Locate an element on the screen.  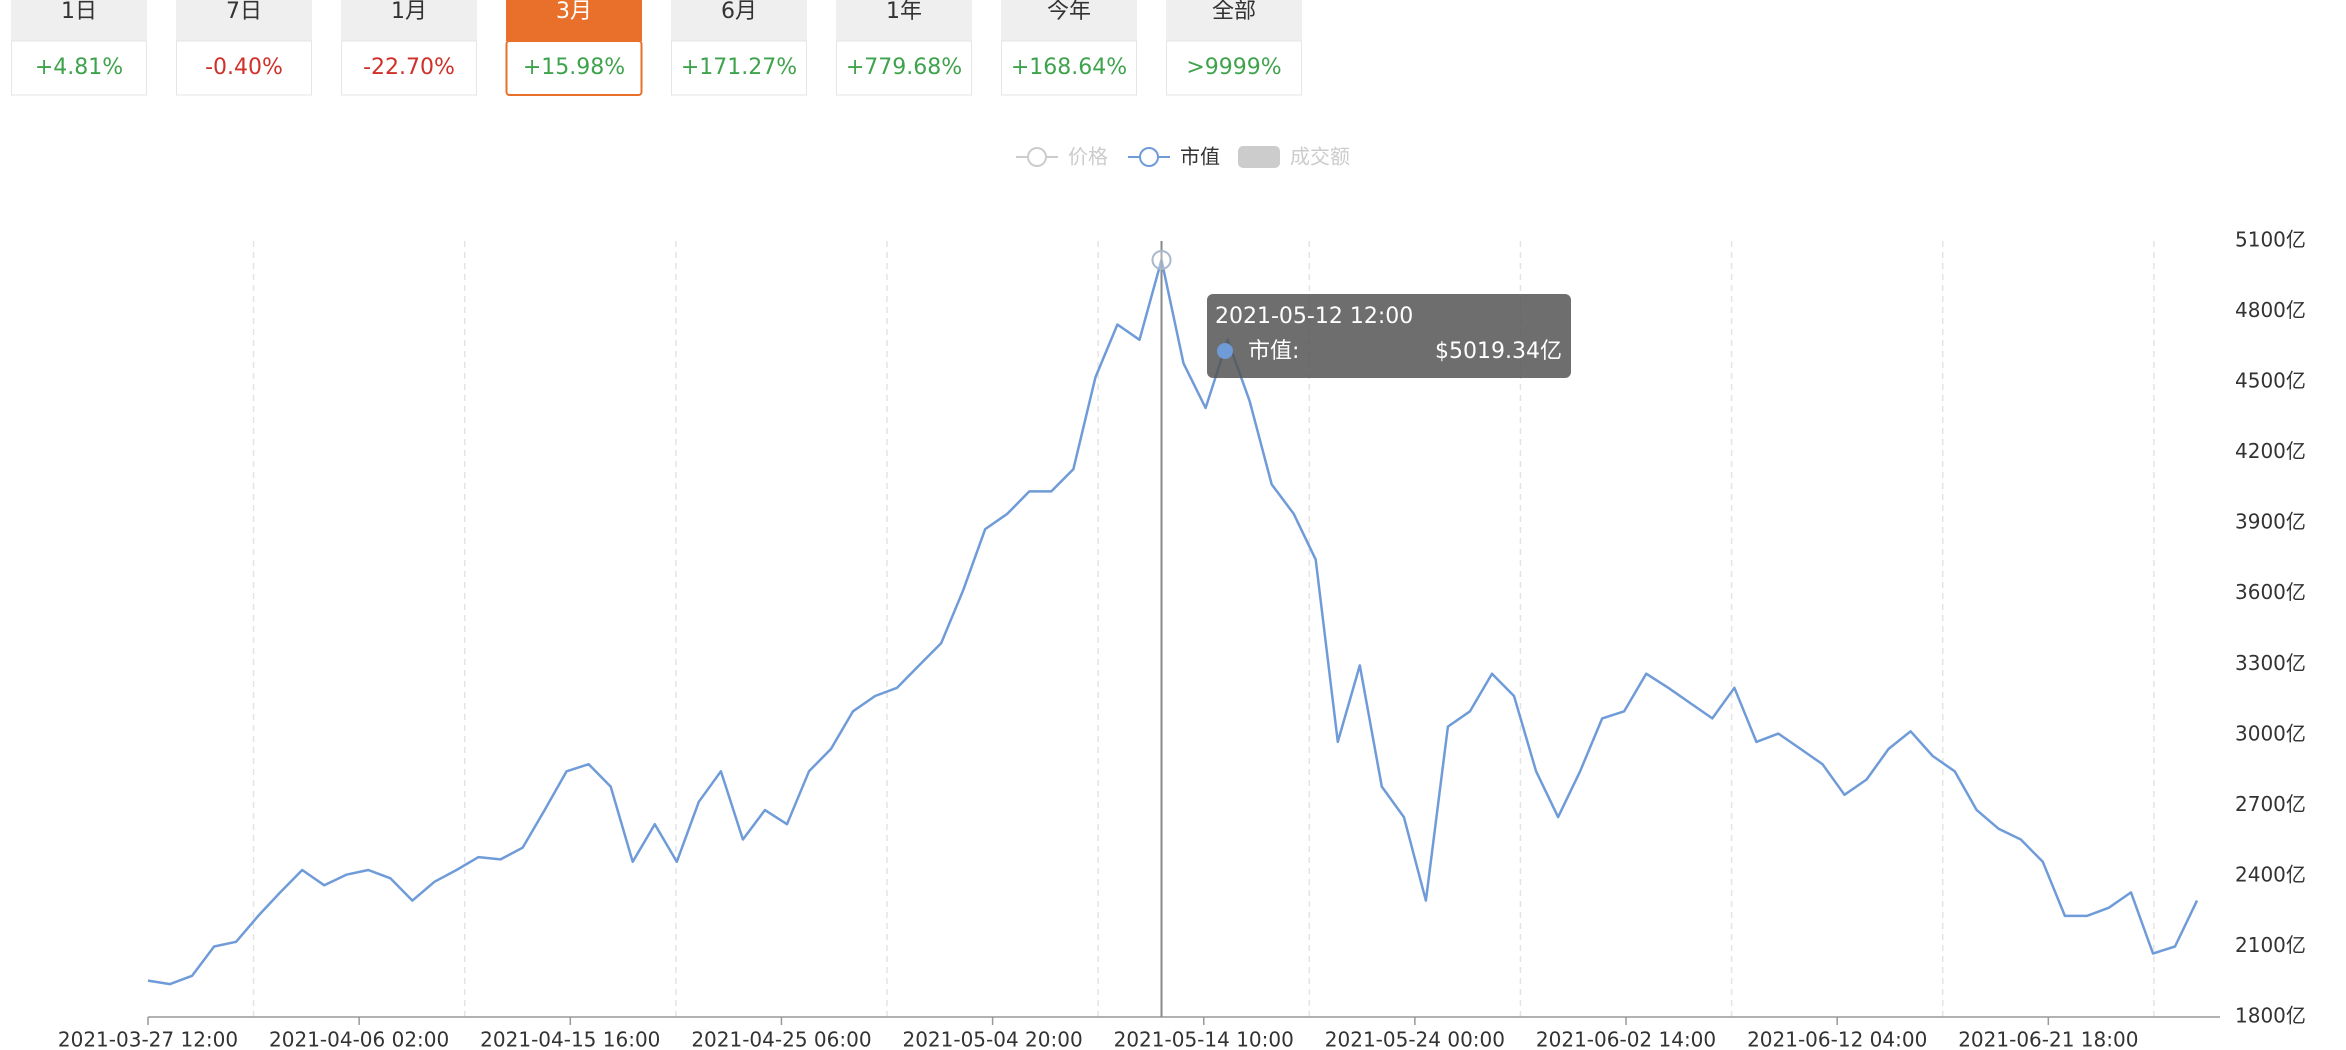
x-tick-label: 2021-03-27 12:00 is located at coordinates (148, 1039).